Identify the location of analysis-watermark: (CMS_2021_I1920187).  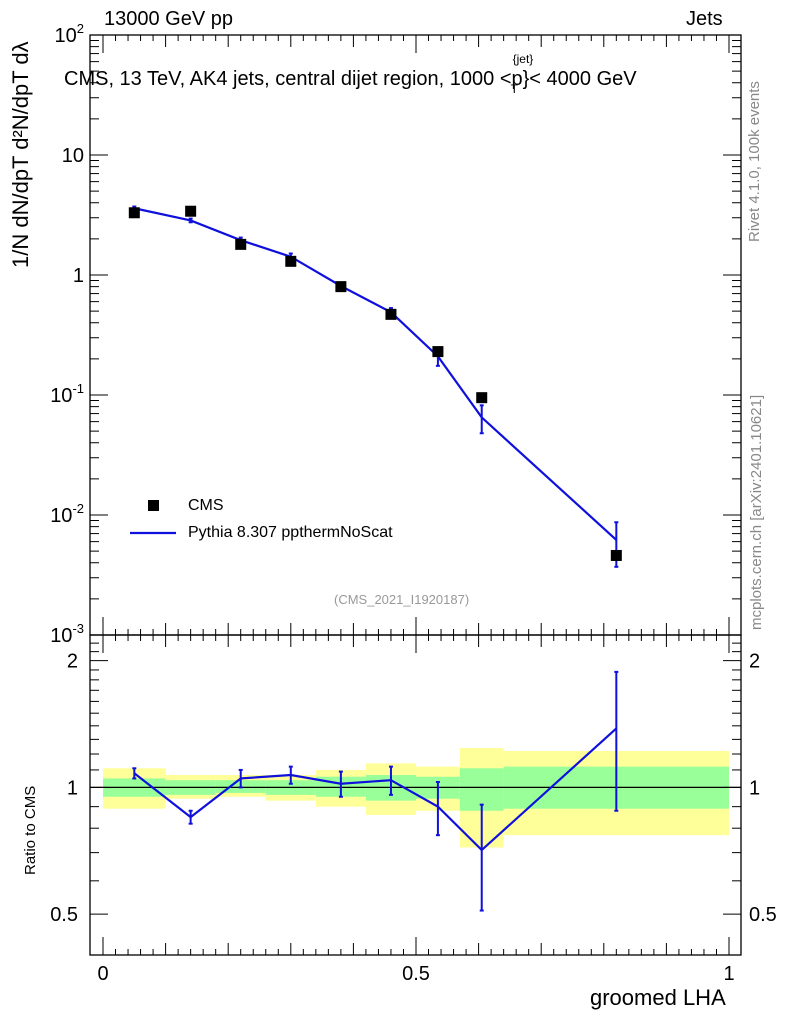
(402, 599).